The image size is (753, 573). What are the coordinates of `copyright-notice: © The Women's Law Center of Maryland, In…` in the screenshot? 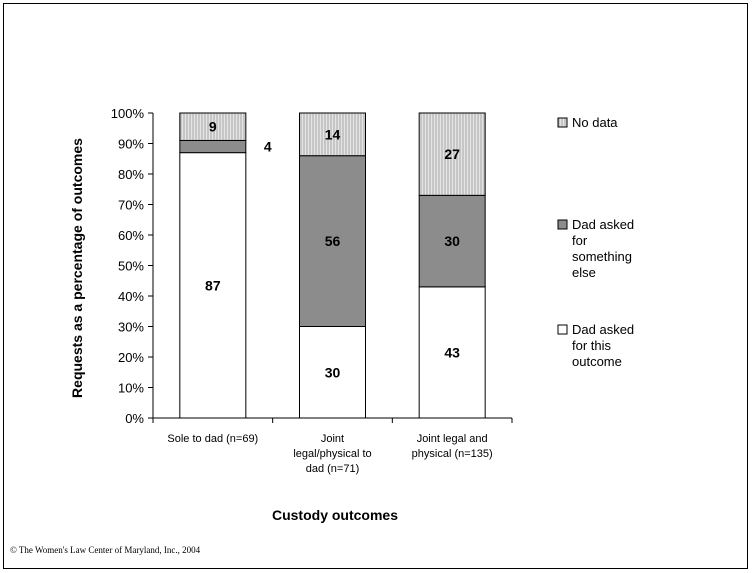 It's located at (105, 550).